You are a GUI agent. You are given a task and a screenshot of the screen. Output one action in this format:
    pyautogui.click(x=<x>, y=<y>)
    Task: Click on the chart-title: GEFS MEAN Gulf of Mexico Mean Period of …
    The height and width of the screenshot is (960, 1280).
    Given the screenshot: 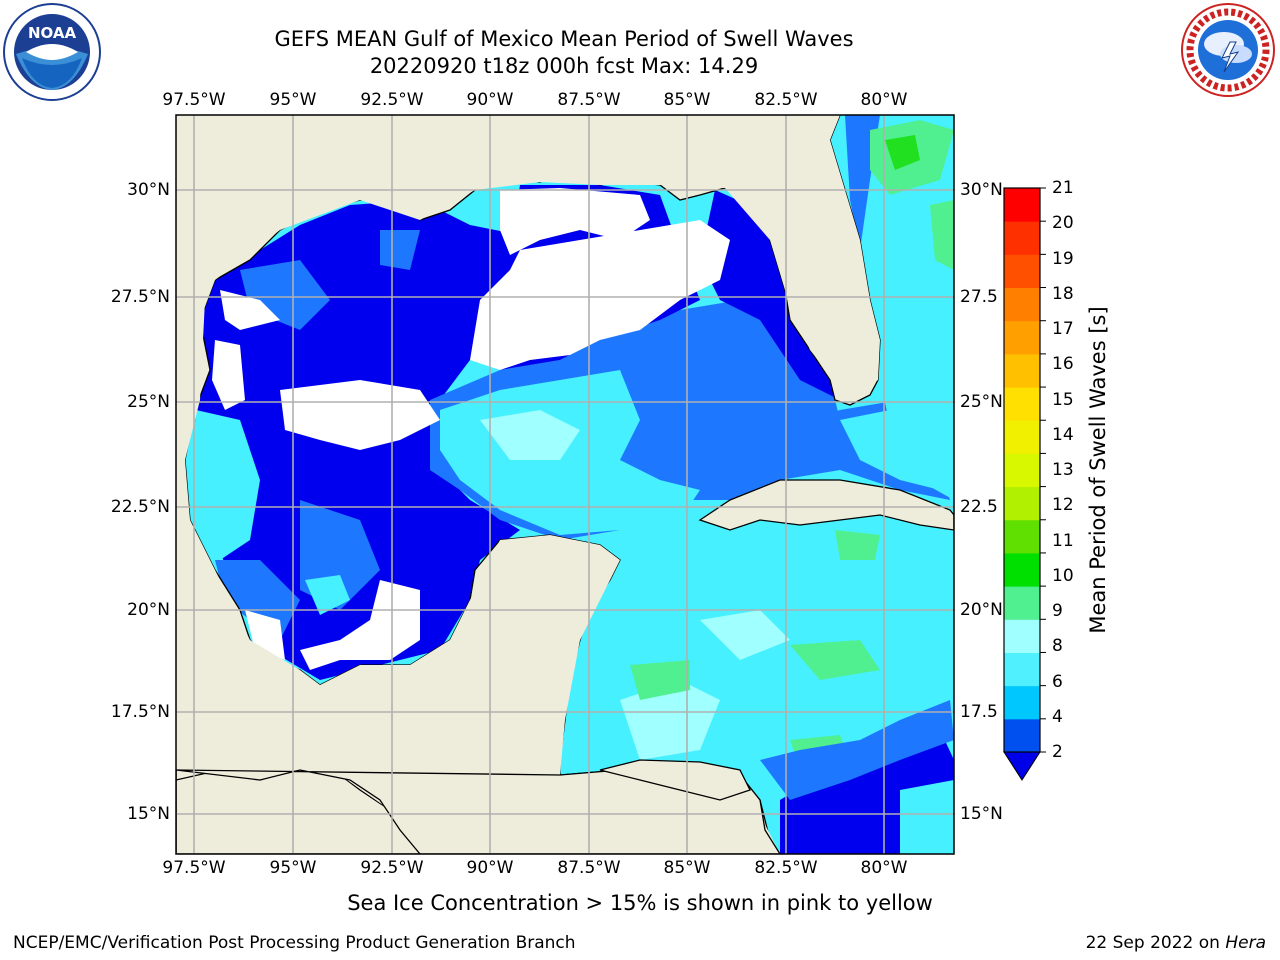 What is the action you would take?
    pyautogui.click(x=564, y=39)
    